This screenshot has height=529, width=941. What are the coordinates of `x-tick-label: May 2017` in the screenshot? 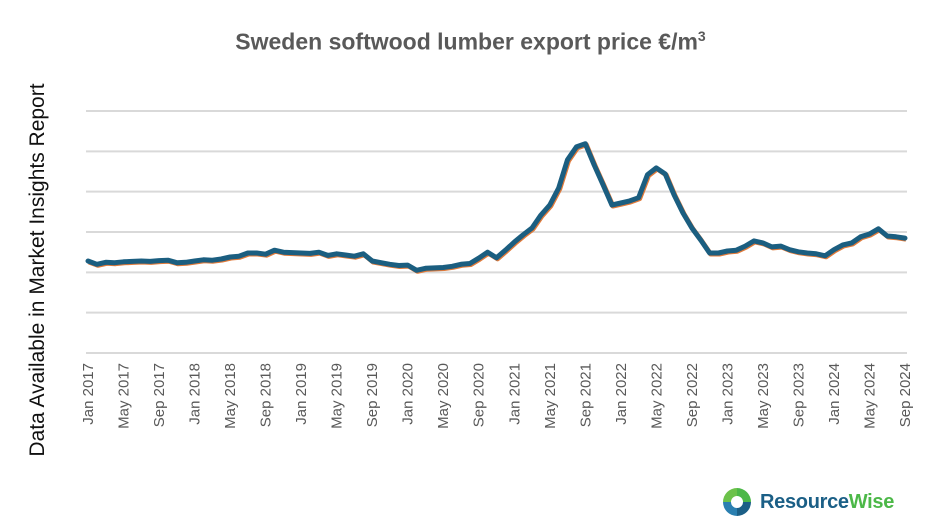 It's located at (124, 396).